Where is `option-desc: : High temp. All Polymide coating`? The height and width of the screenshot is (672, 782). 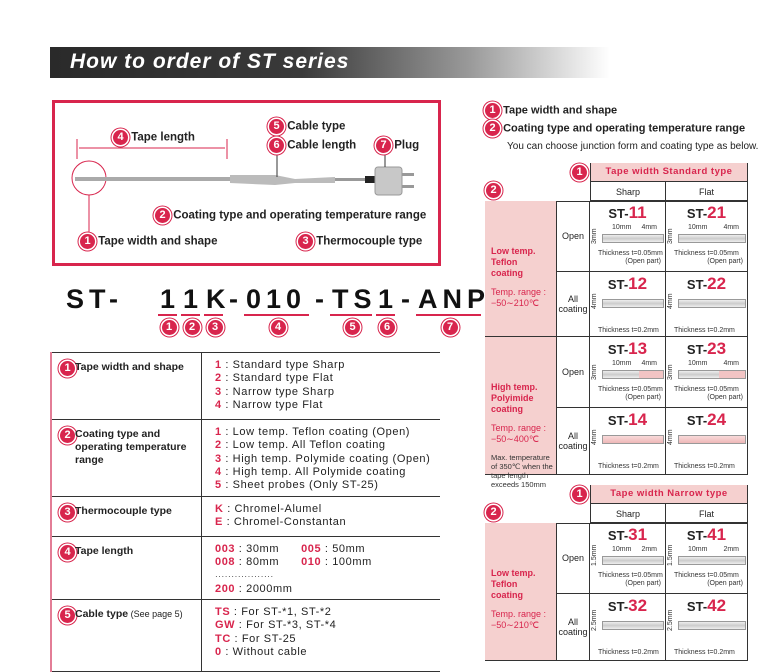
option-desc: : High temp. All Polymide coating is located at coordinates (313, 471).